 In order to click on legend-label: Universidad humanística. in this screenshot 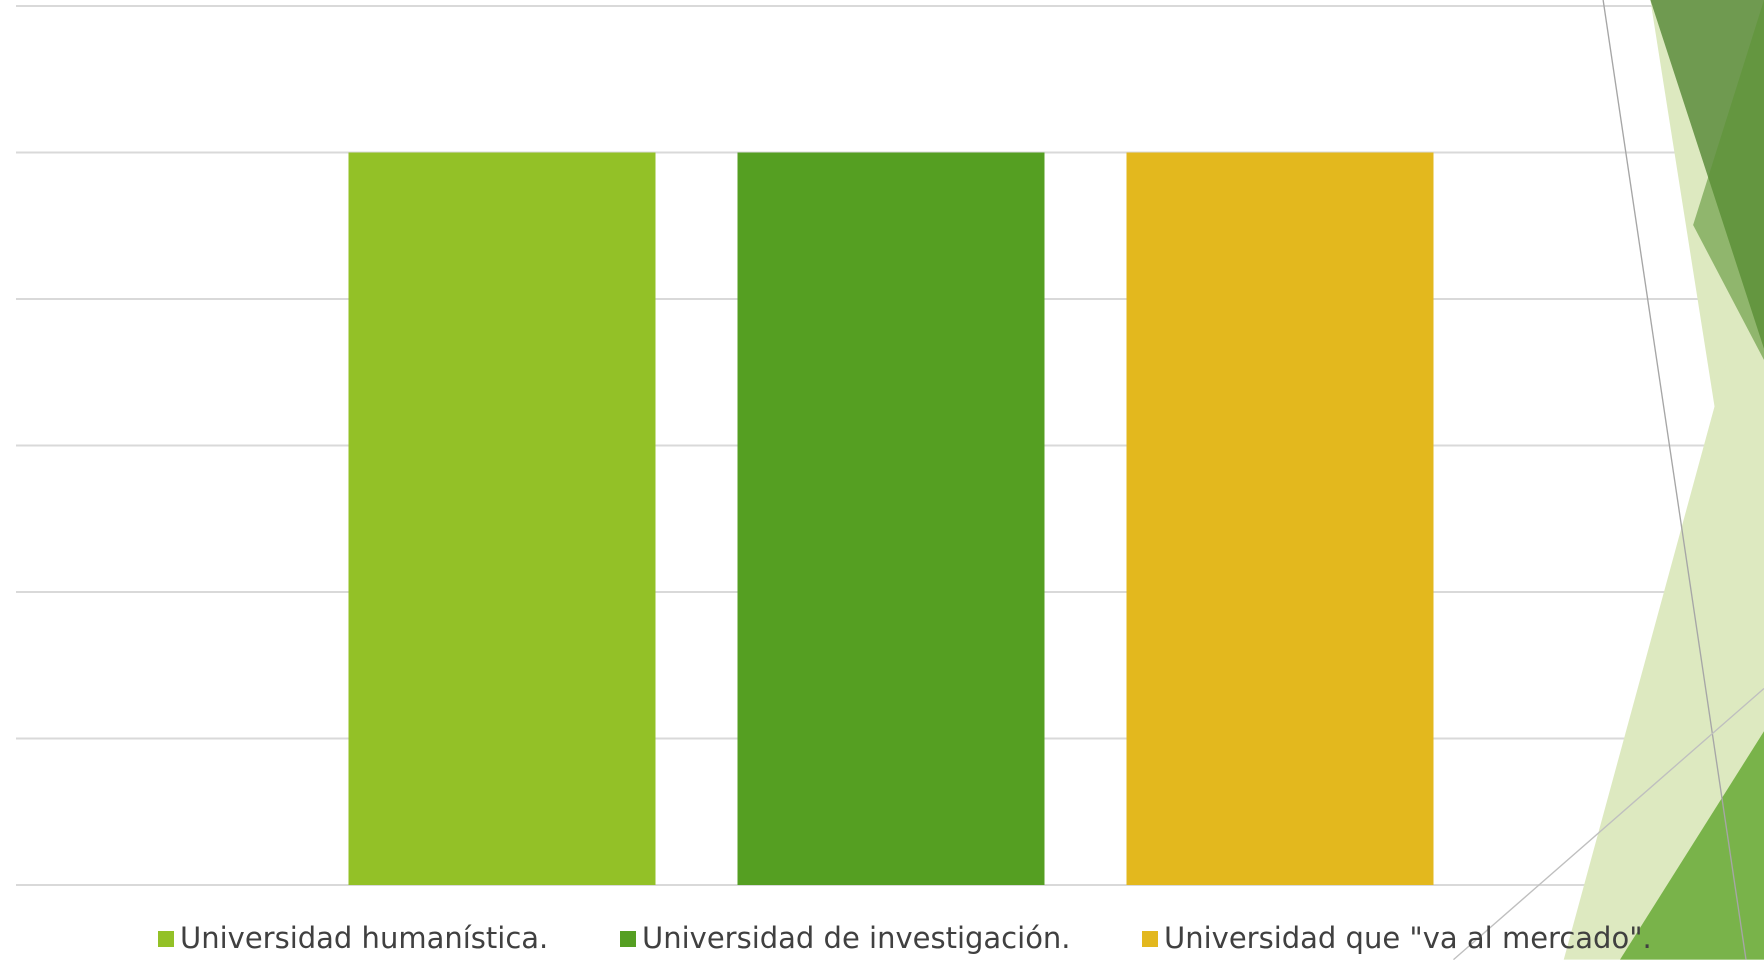, I will do `click(364, 938)`.